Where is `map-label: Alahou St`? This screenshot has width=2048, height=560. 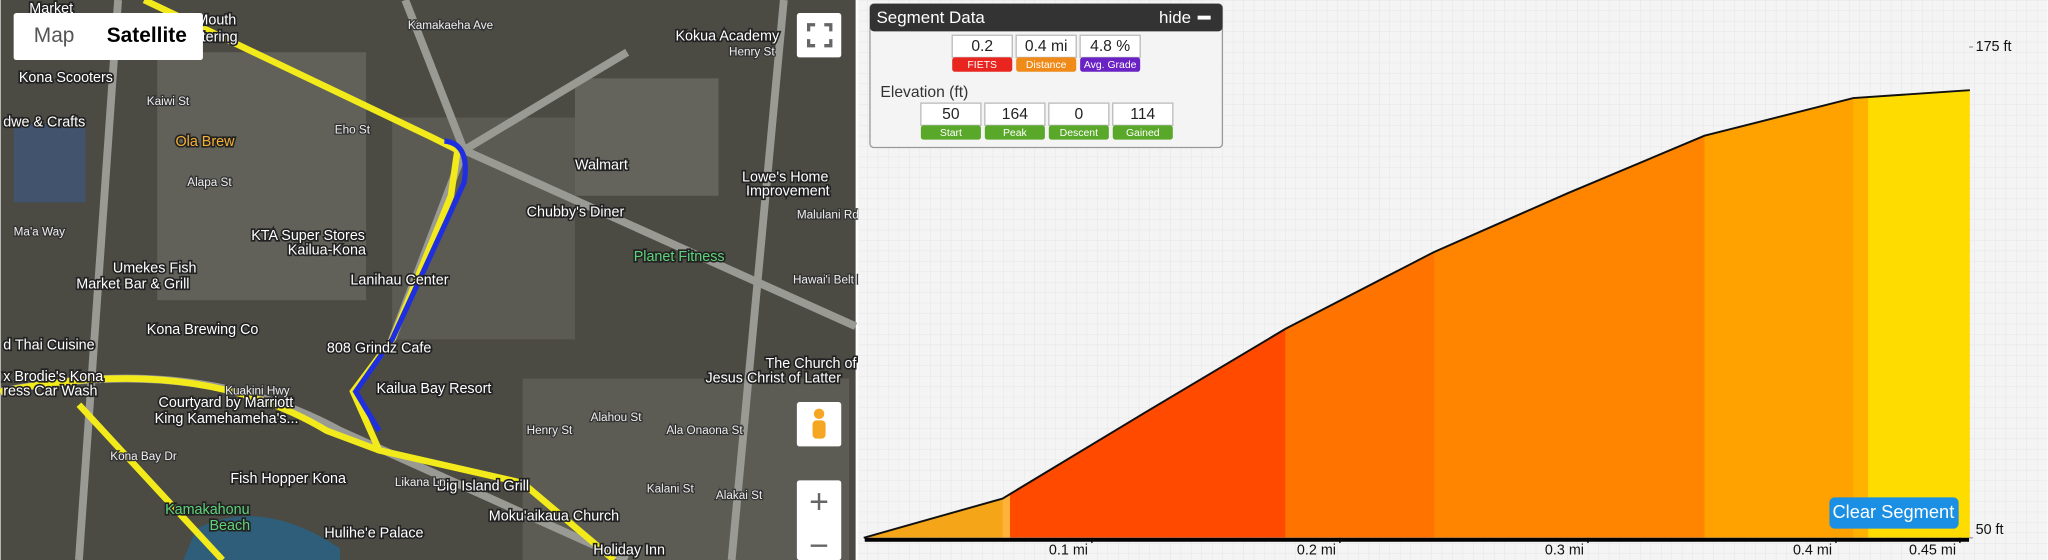
map-label: Alahou St is located at coordinates (617, 417).